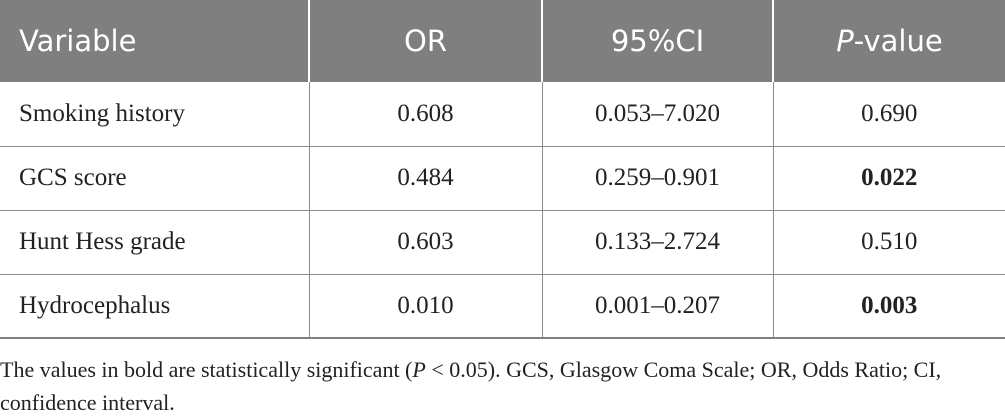  What do you see at coordinates (155, 306) in the screenshot?
I see `cell-variable: Hydrocephalus` at bounding box center [155, 306].